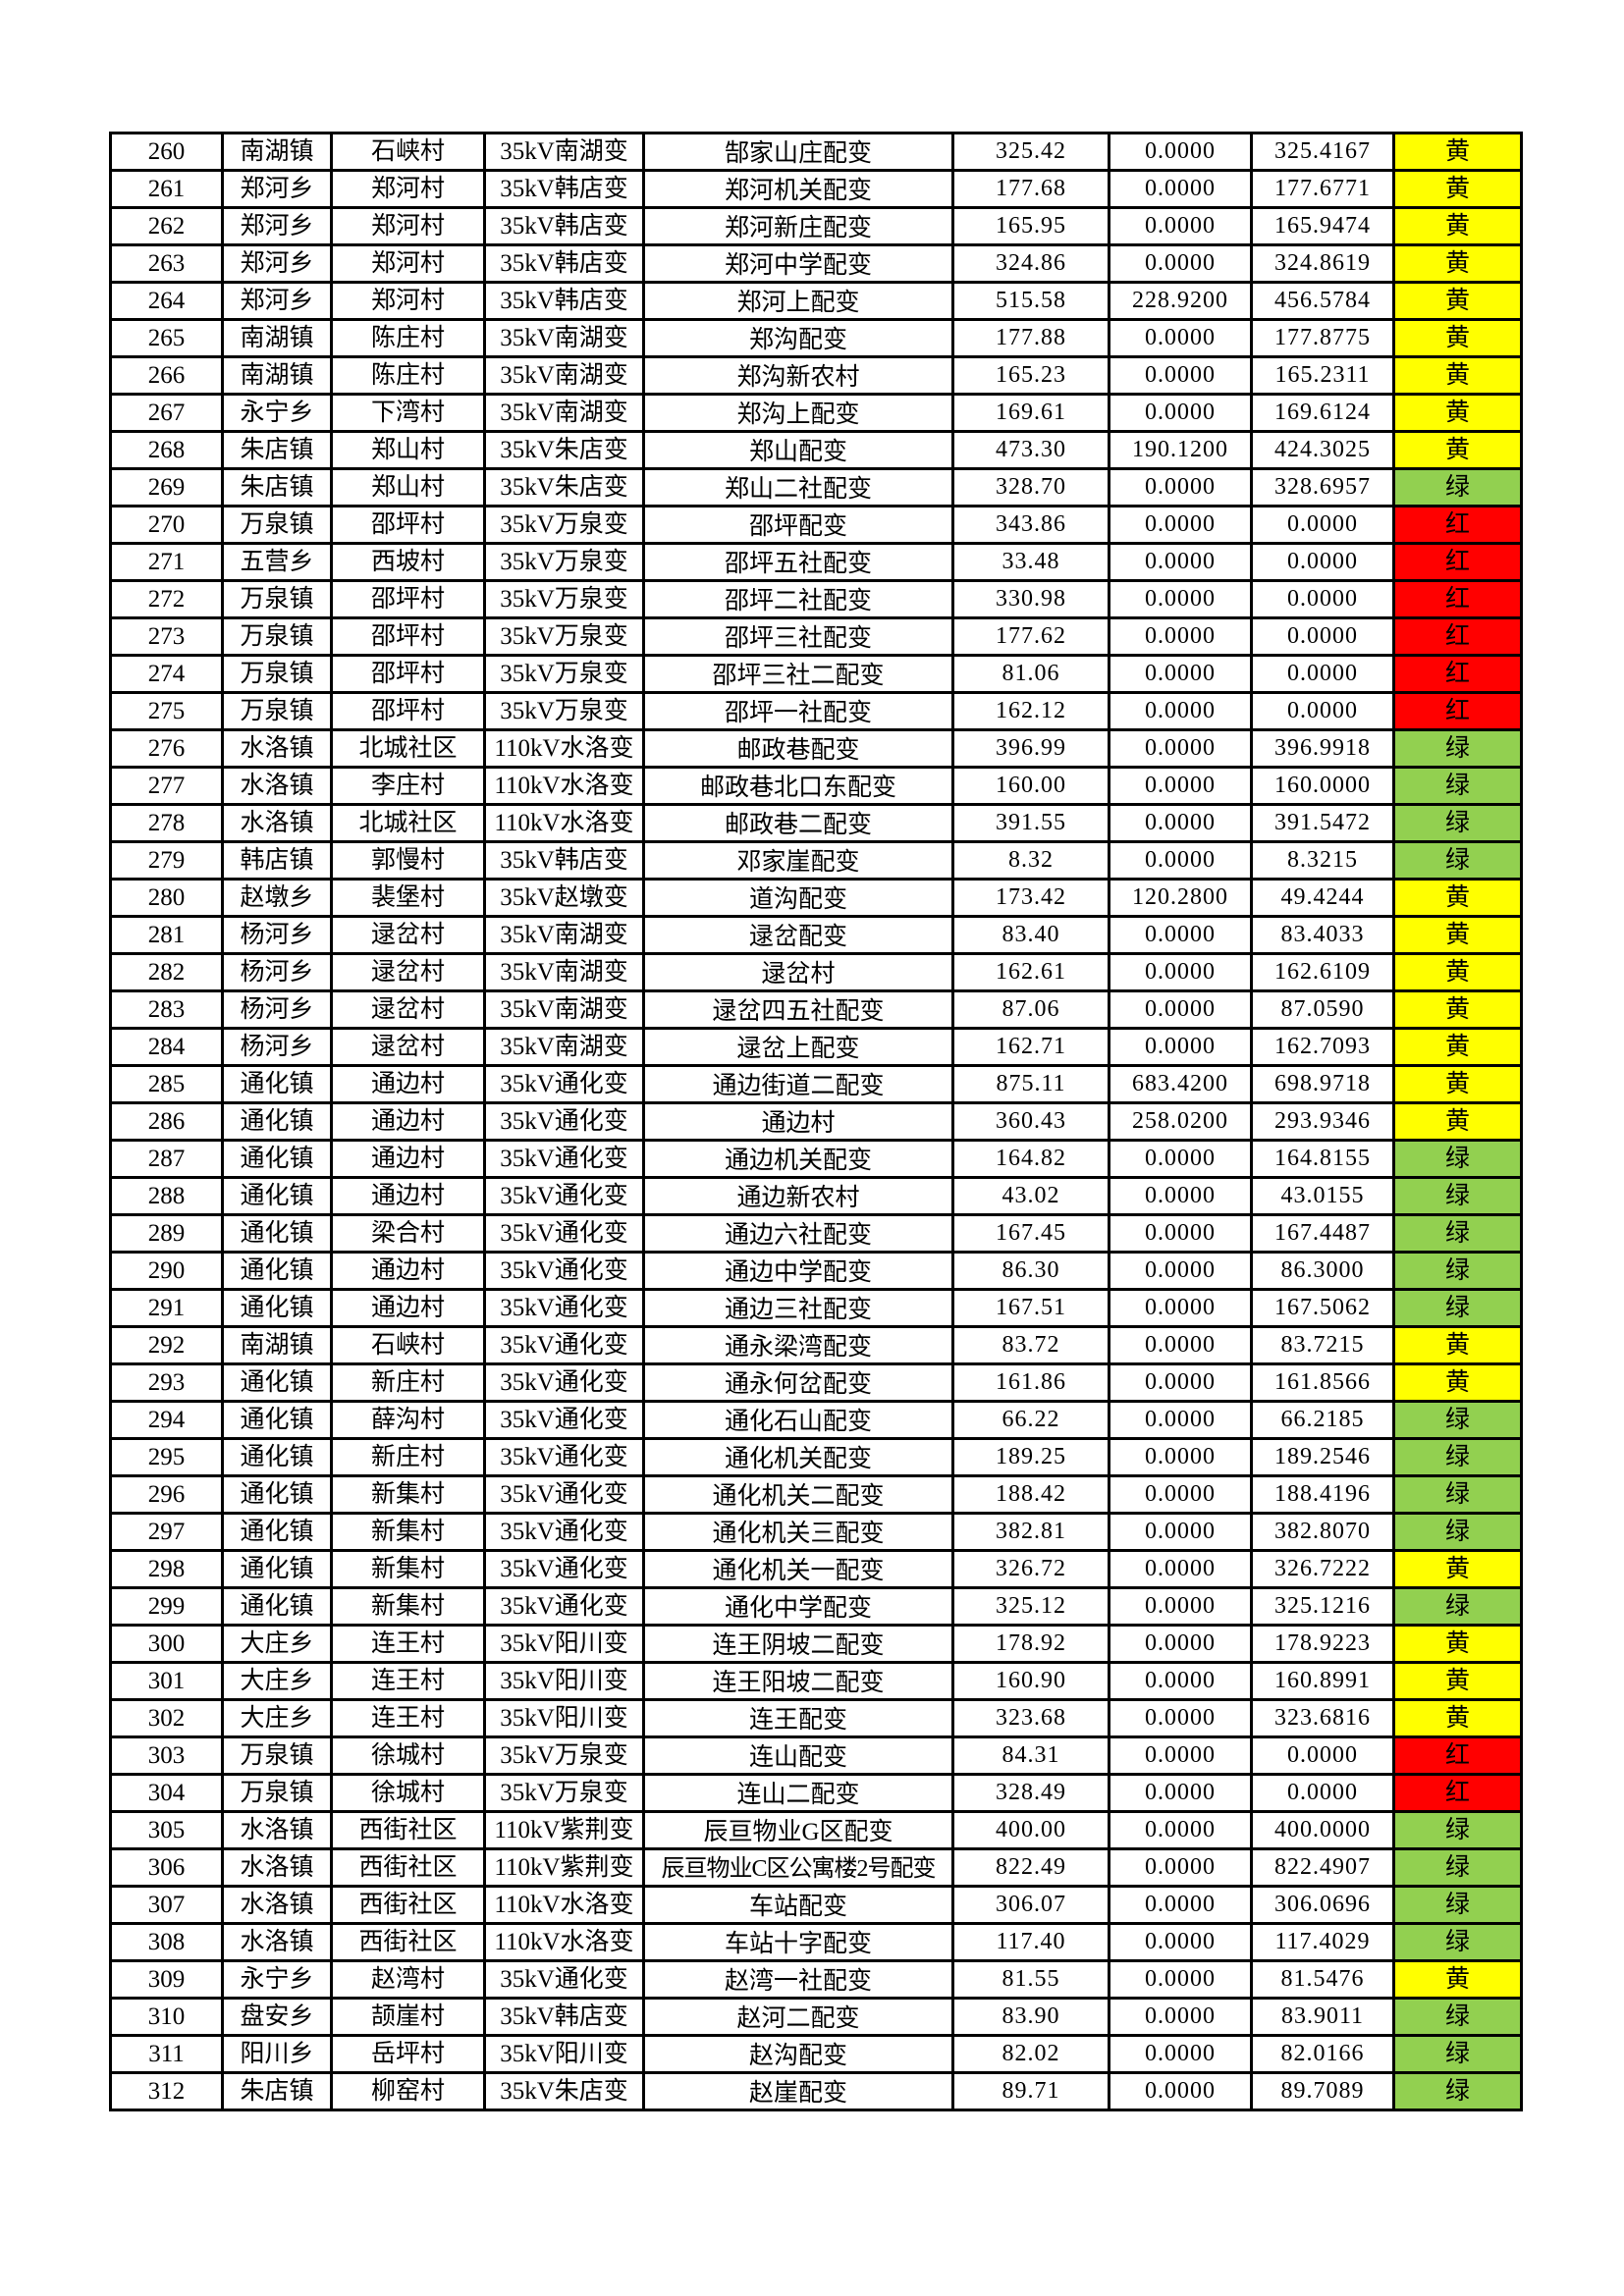 Image resolution: width=1624 pixels, height=2296 pixels. What do you see at coordinates (1322, 1979) in the screenshot?
I see `value-c: 81.5476` at bounding box center [1322, 1979].